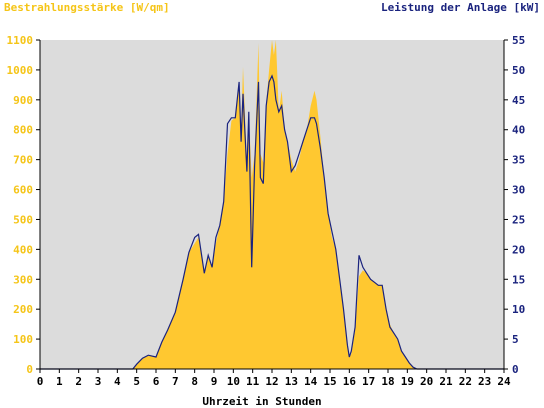 This screenshot has width=544, height=408. Describe the element at coordinates (518, 219) in the screenshot. I see `y-right-tick-label: 25` at that location.